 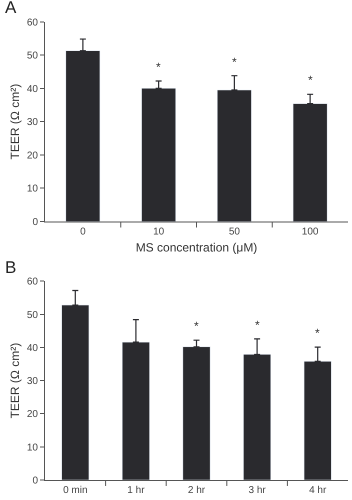 What do you see at coordinates (159, 232) in the screenshot?
I see `x-tick-label: 10` at bounding box center [159, 232].